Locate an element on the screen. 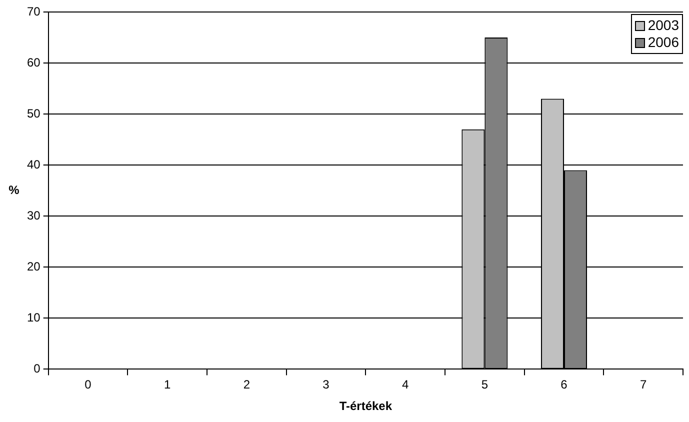  x-tick-label: 3 is located at coordinates (326, 385).